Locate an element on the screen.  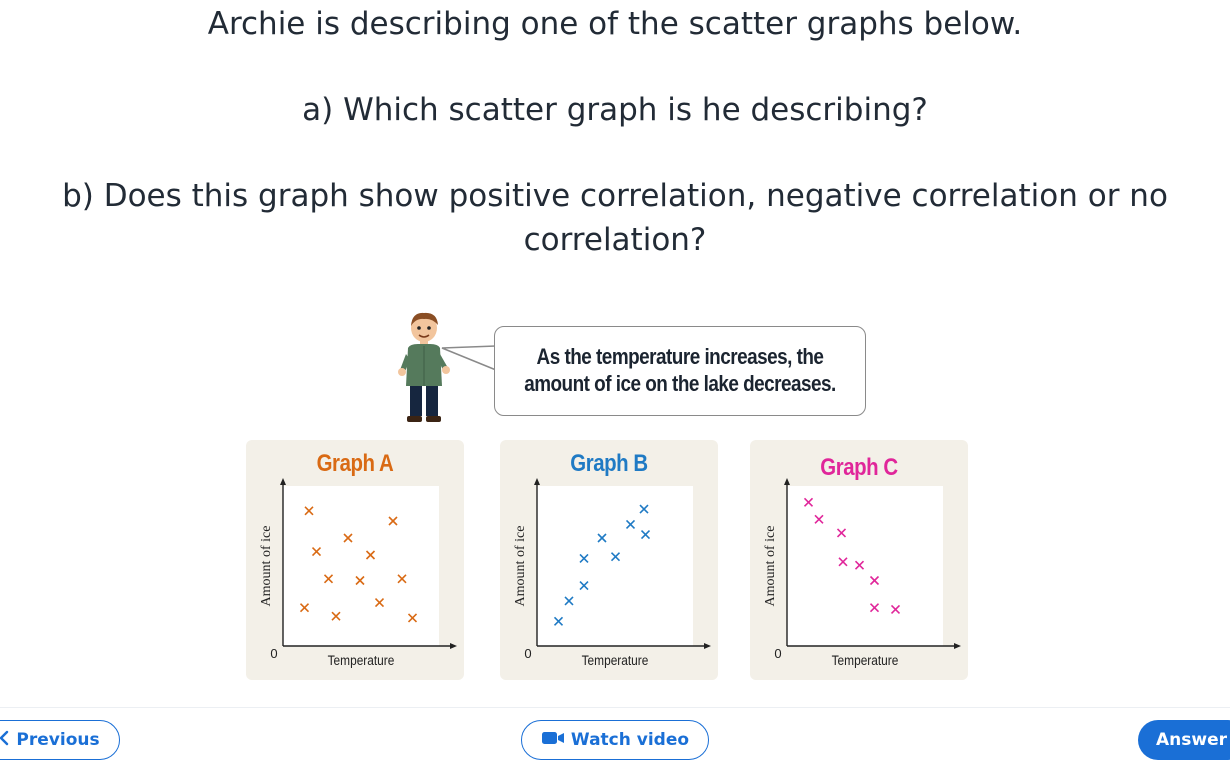
speech-line-2: amount of ice on the lake decreases. is located at coordinates (680, 383).